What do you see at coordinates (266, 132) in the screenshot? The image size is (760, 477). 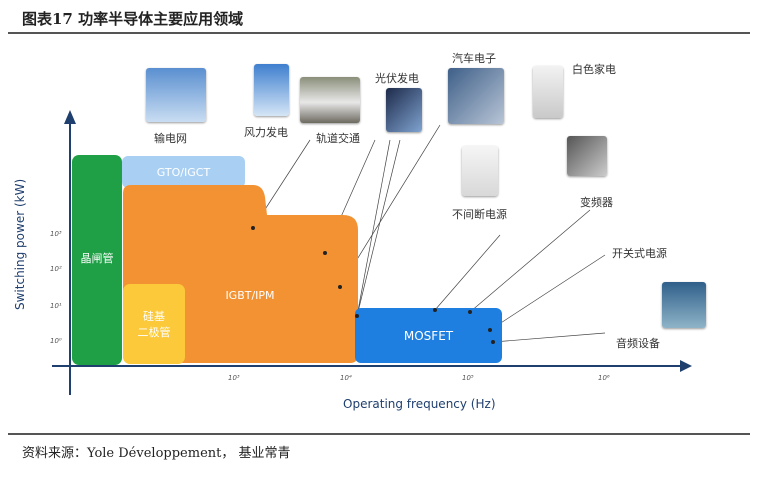 I see `app-label: 风力发电` at bounding box center [266, 132].